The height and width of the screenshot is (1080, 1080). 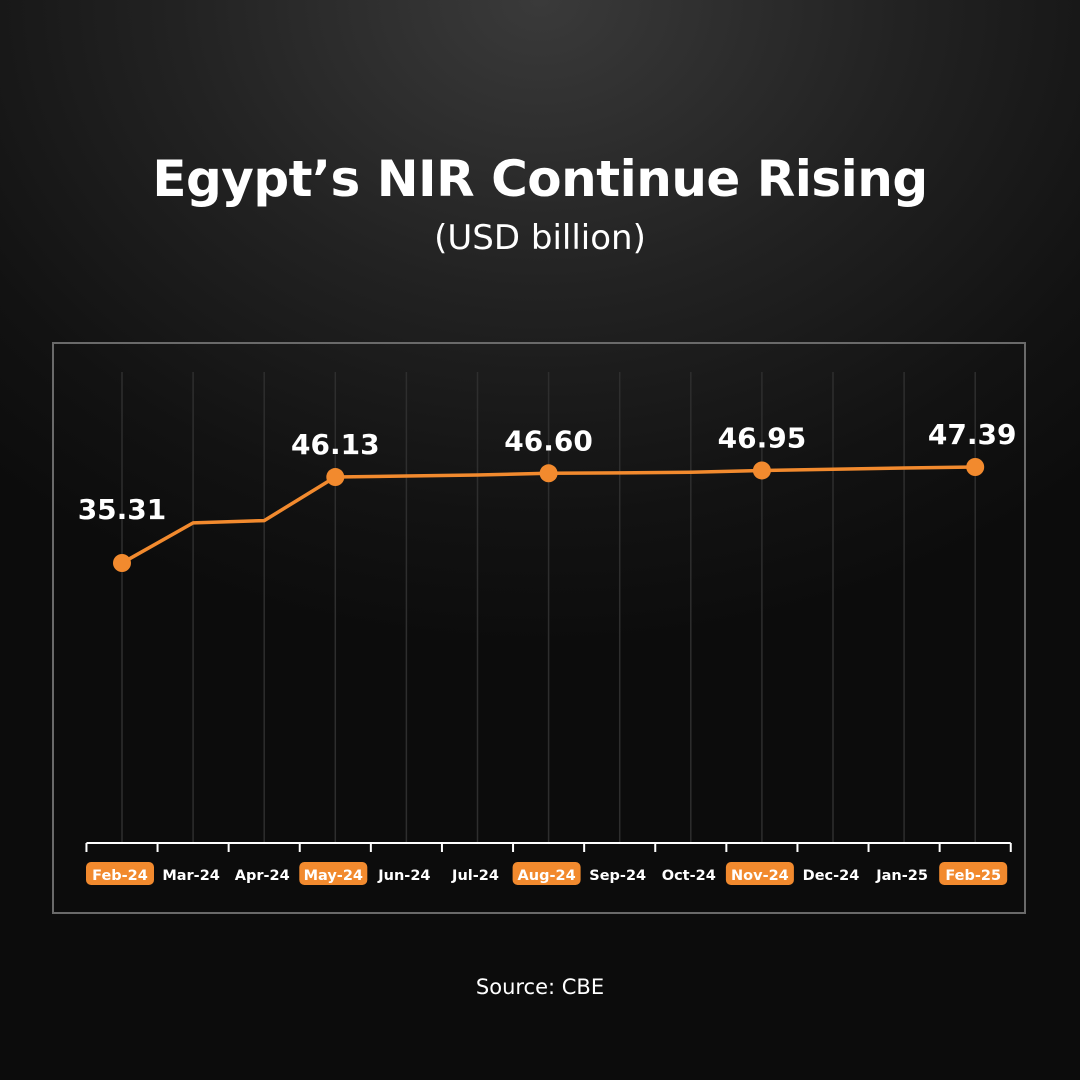 I want to click on x-tick-label: Feb-25, so click(x=973, y=876).